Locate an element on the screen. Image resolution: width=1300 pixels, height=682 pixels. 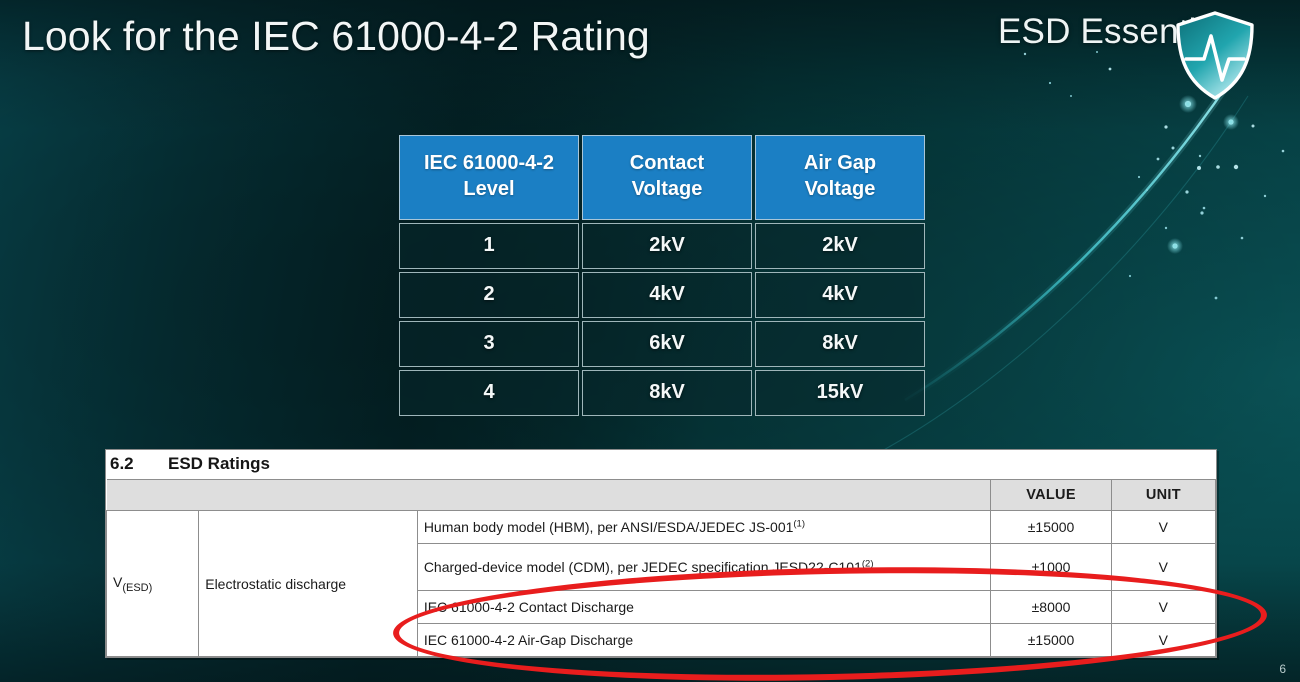
column-header-value: VALUE is located at coordinates (1051, 495).